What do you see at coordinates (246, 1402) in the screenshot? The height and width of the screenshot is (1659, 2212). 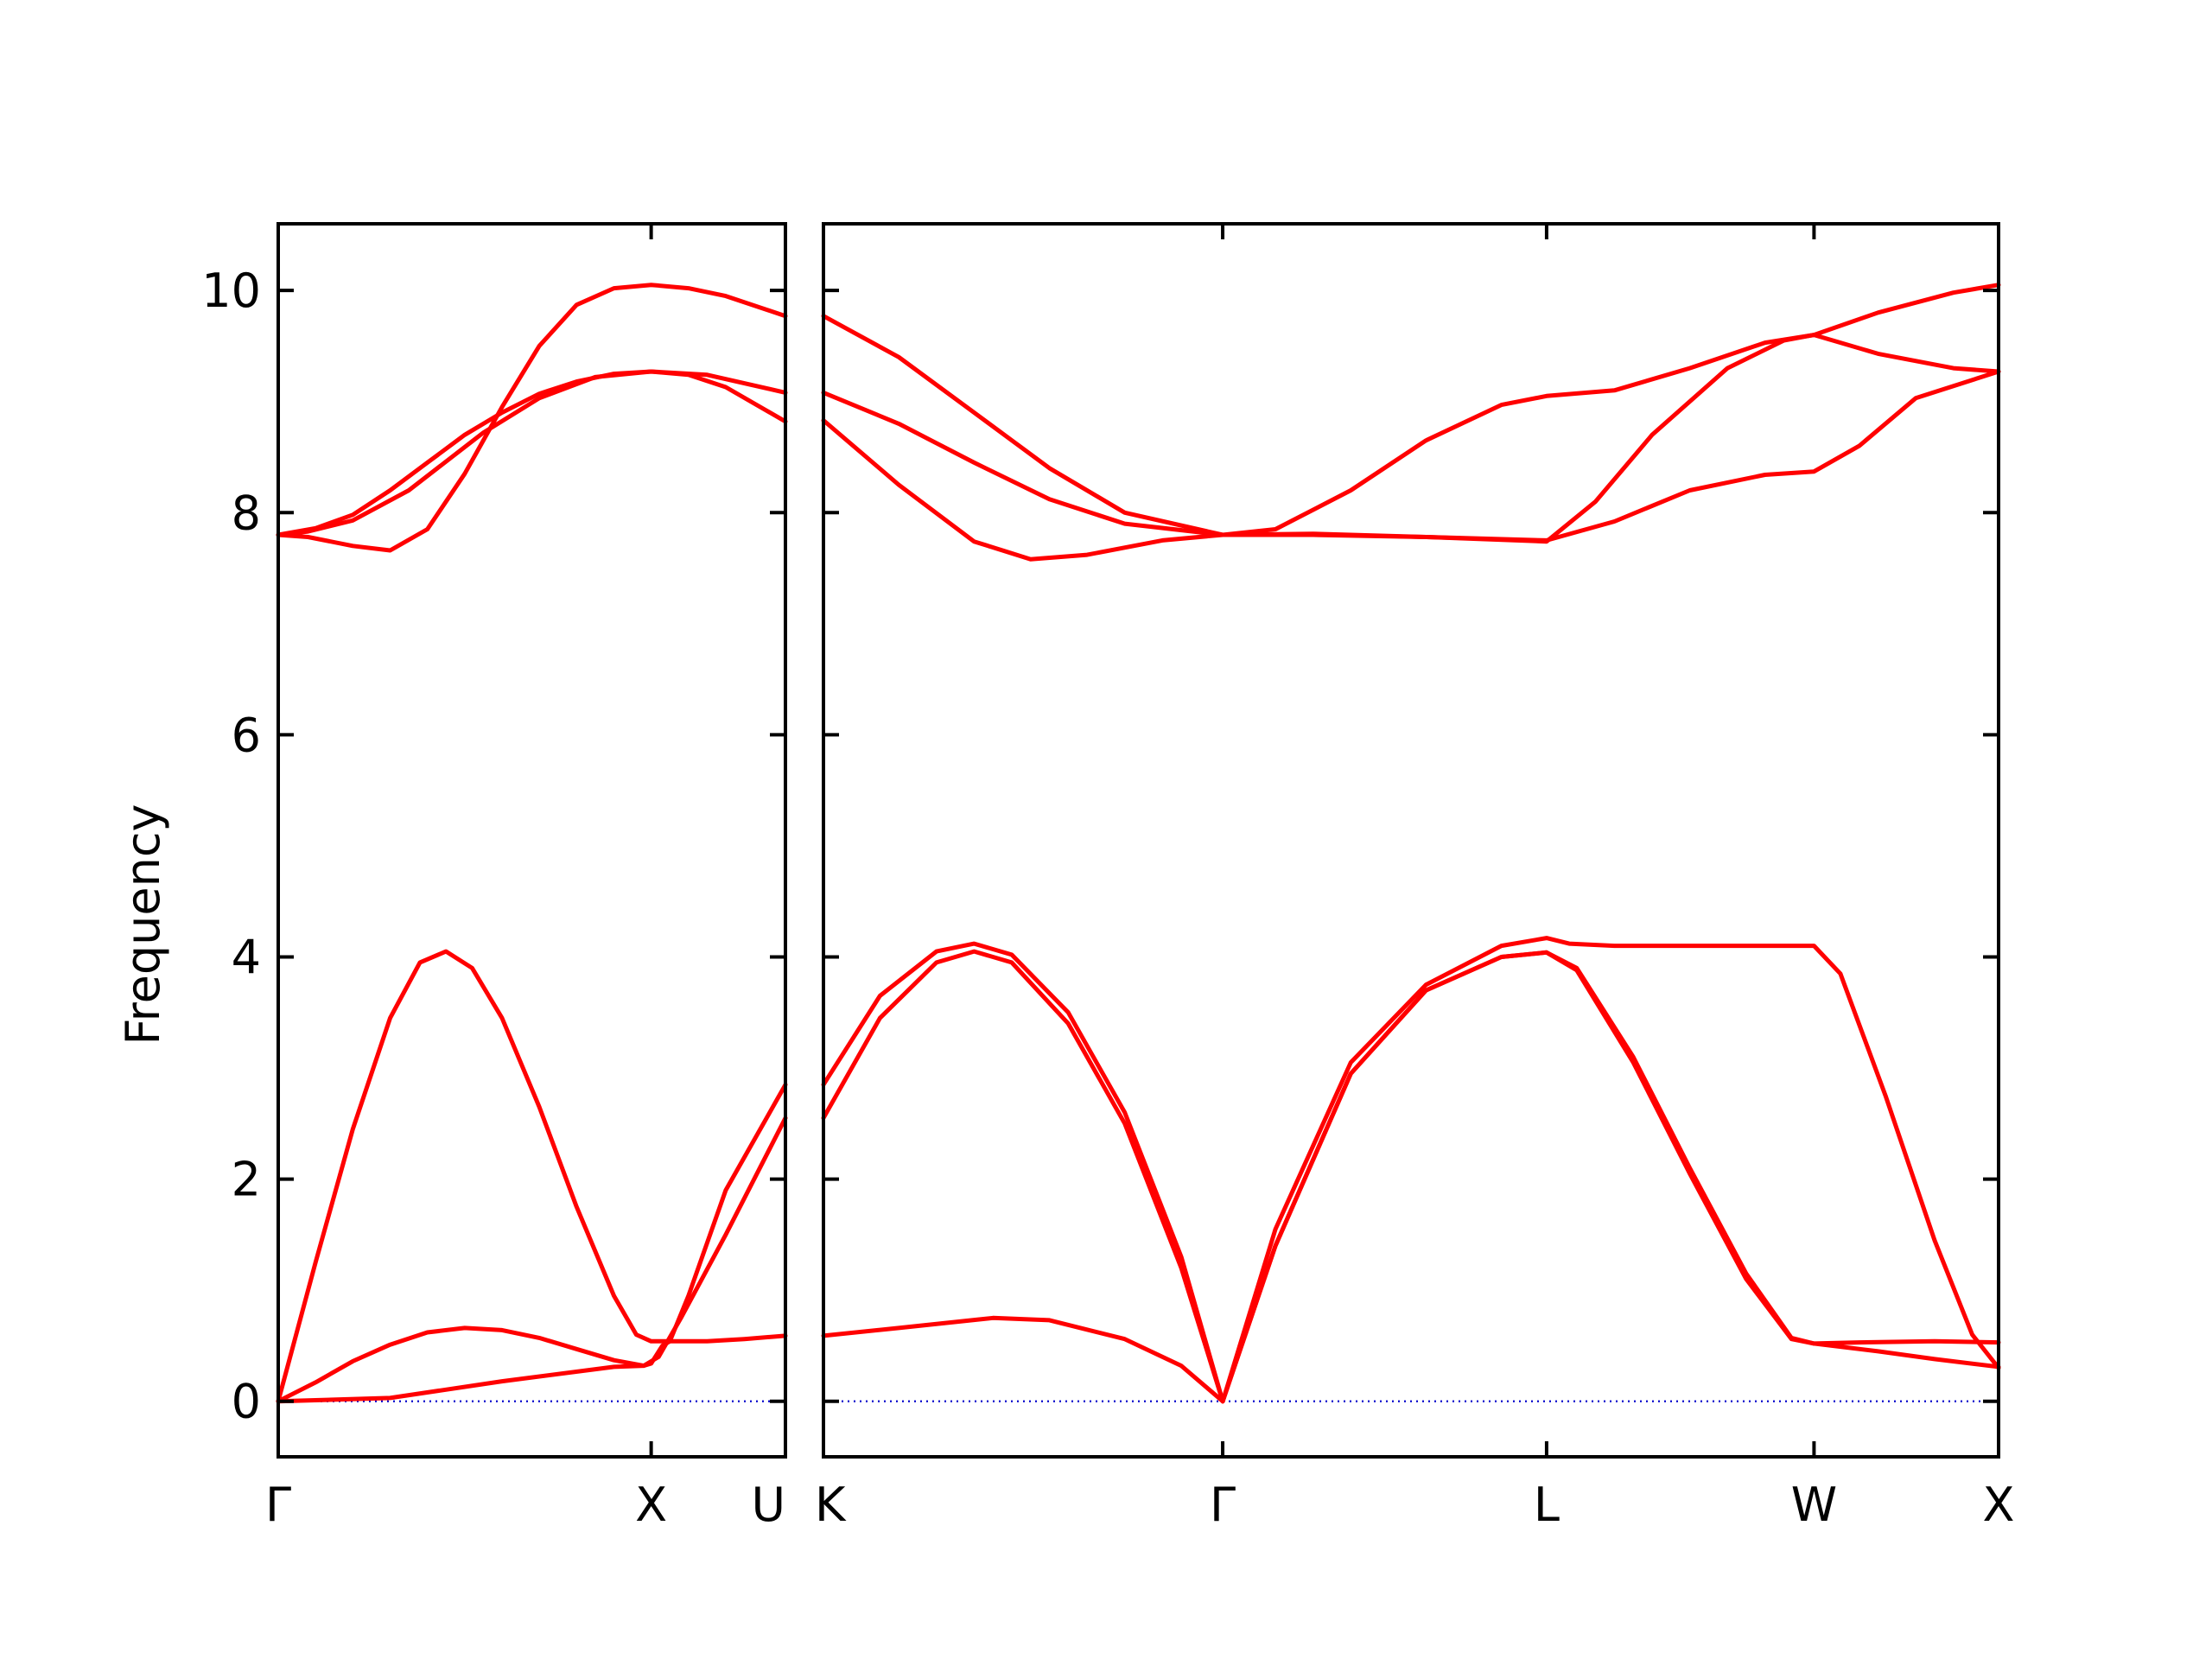 I see `y-tick-label: 0` at bounding box center [246, 1402].